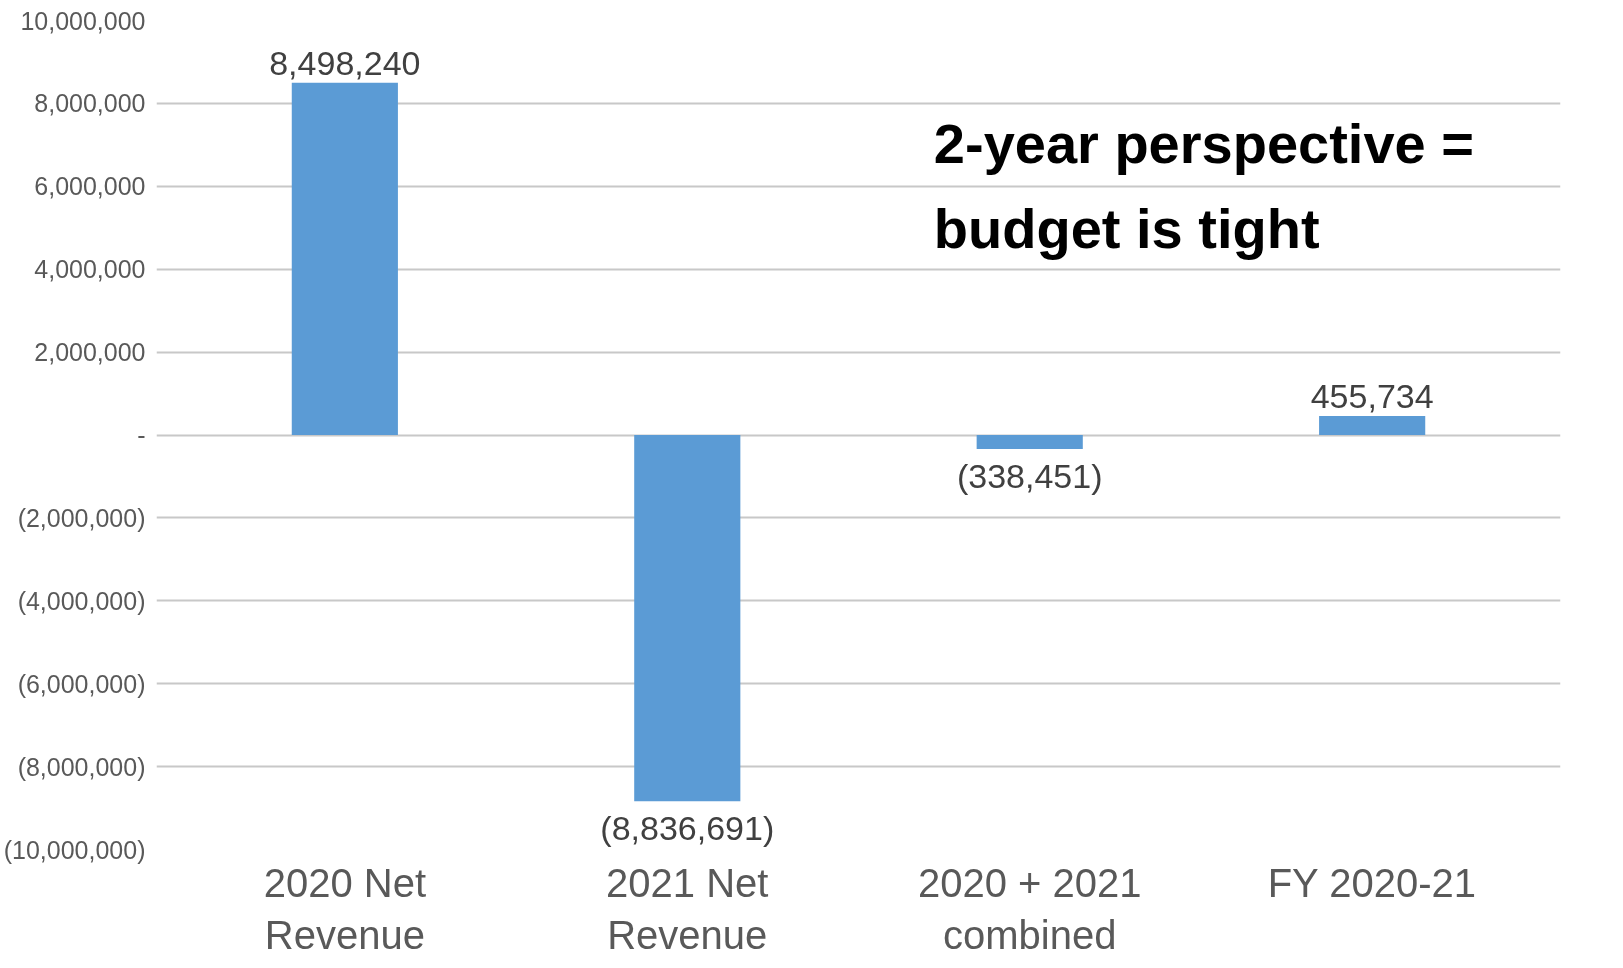 The height and width of the screenshot is (968, 1623). Describe the element at coordinates (90, 103) in the screenshot. I see `y-tick-label: 8,000,000` at that location.